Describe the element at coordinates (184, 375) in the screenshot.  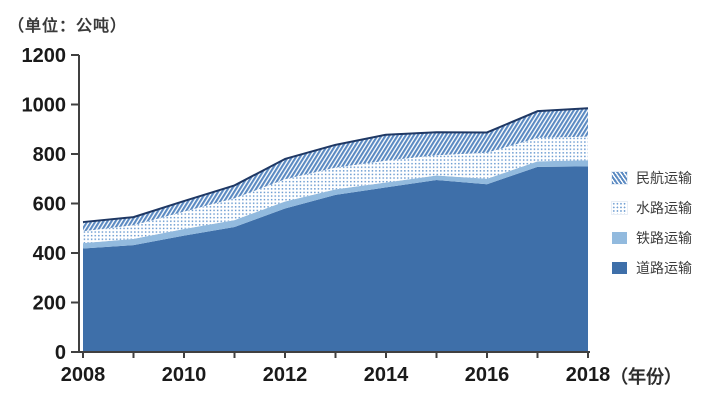
I see `x-tick-label: 2010` at that location.